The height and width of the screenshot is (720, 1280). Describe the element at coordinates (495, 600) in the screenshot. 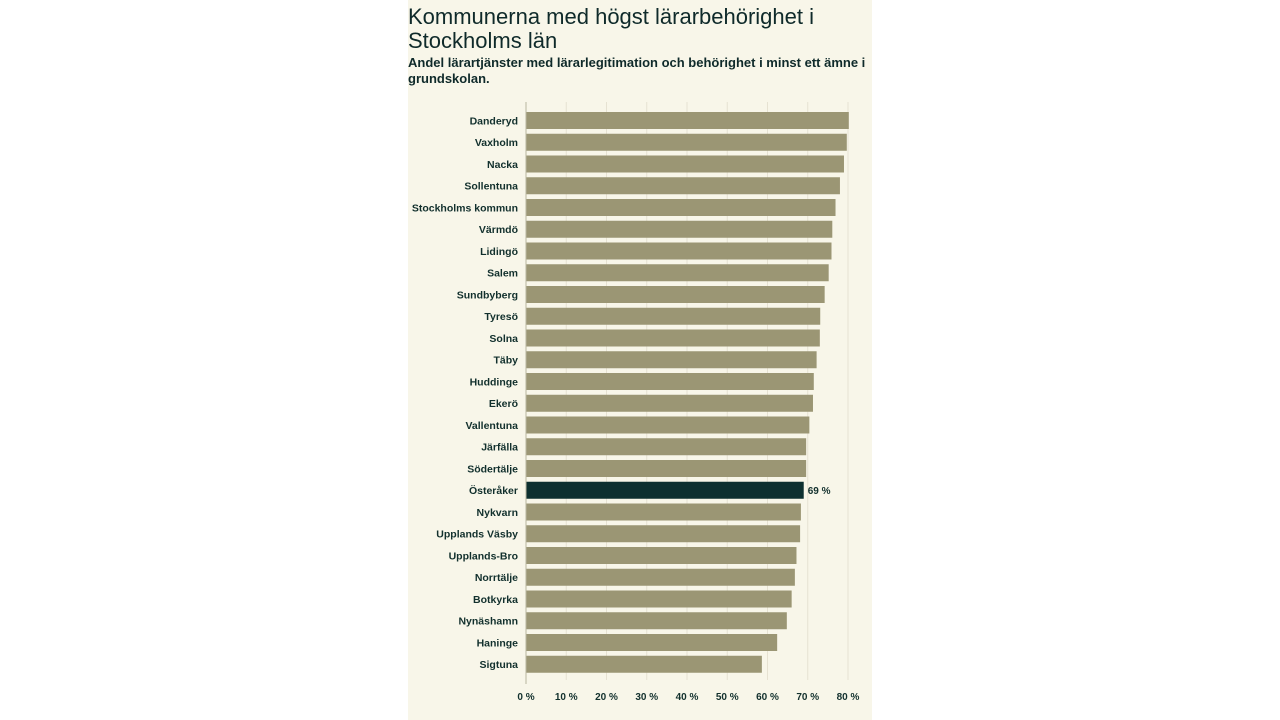

I see `category-label: Botkyrka` at that location.